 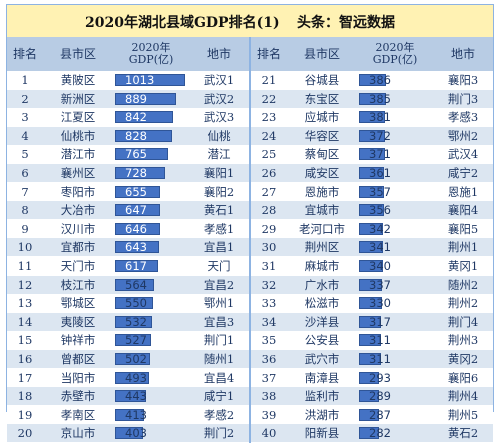 I want to click on city-cell: 潜江, so click(x=219, y=154).